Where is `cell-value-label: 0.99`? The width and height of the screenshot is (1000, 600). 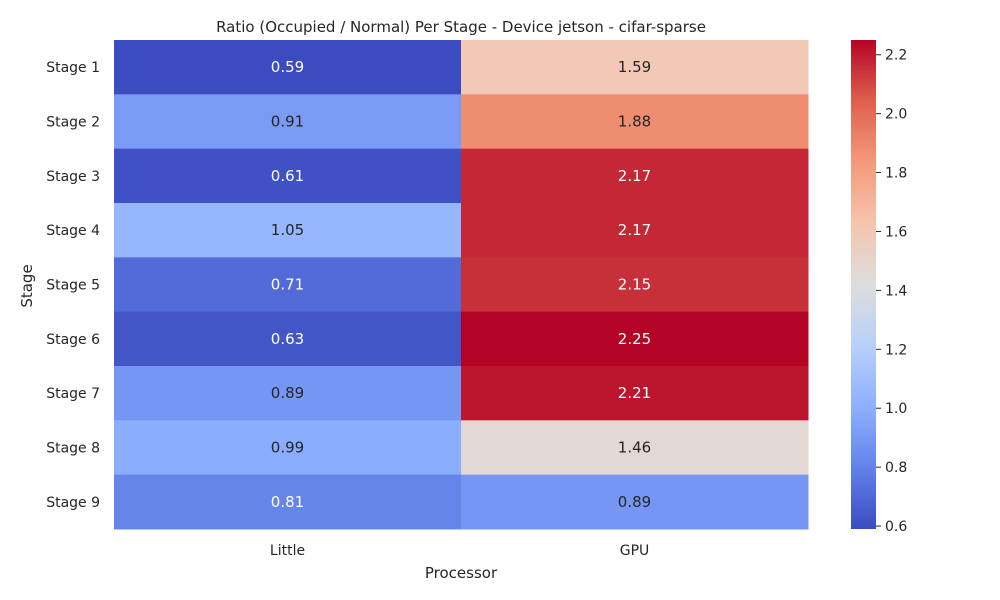
cell-value-label: 0.99 is located at coordinates (287, 448).